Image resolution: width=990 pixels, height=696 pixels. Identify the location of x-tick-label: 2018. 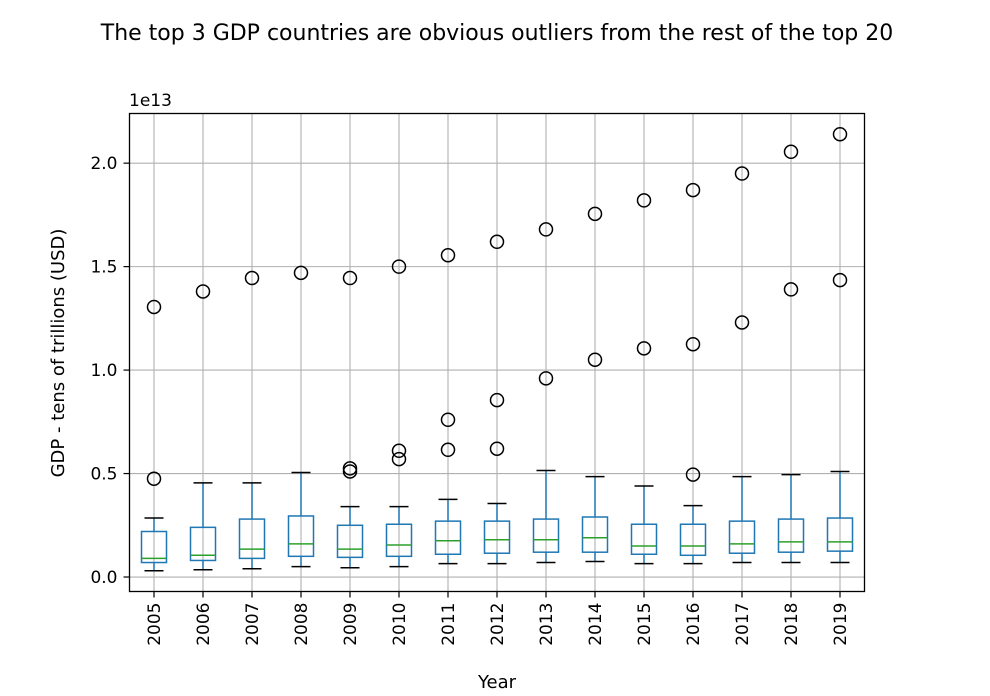
(792, 624).